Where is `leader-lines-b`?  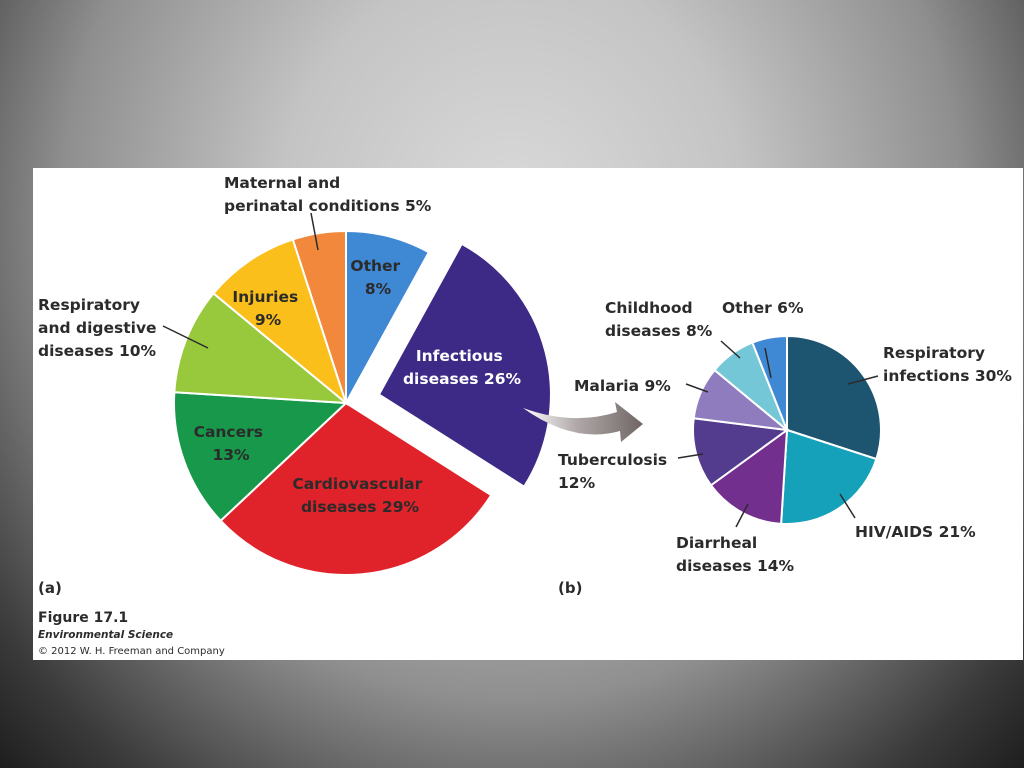 leader-lines-b is located at coordinates (778, 434).